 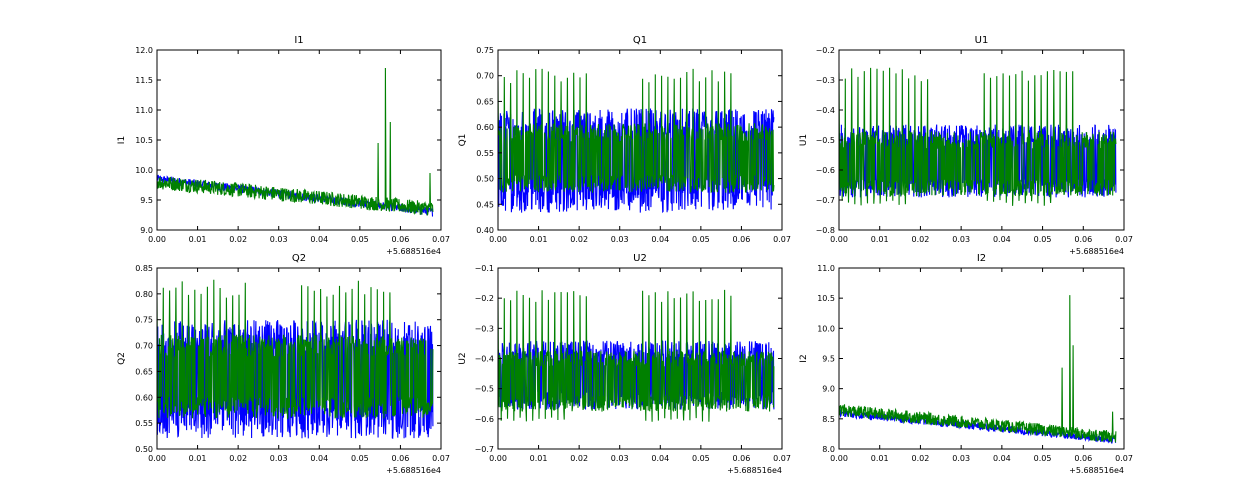 I want to click on subplot-title: Q2, so click(x=299, y=258).